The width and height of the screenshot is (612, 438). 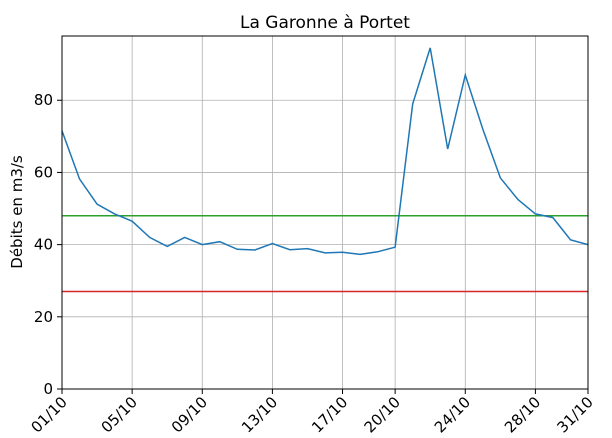 I want to click on y-tick-label: 40, so click(x=43, y=245).